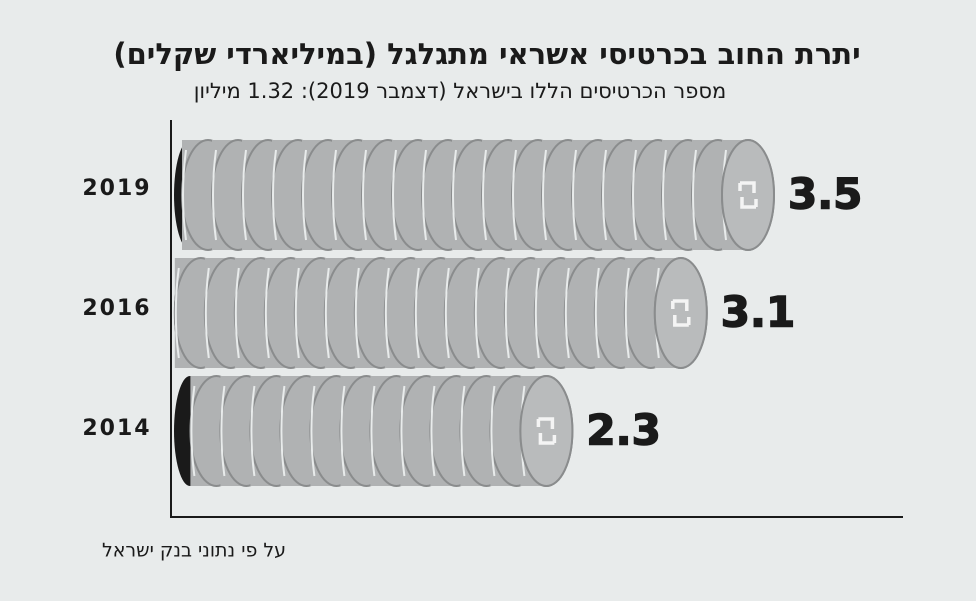  Describe the element at coordinates (623, 430) in the screenshot. I see `value-label: 2.3` at that location.